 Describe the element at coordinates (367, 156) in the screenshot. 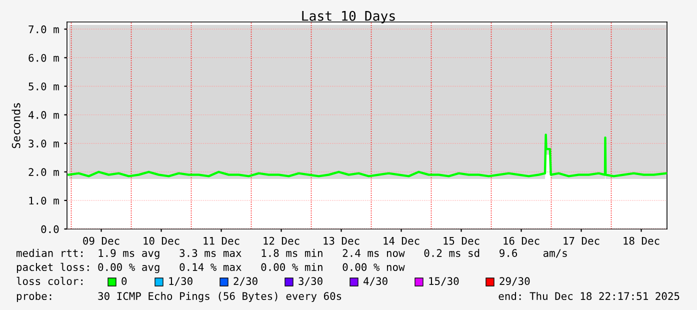

I see `line-series` at that location.